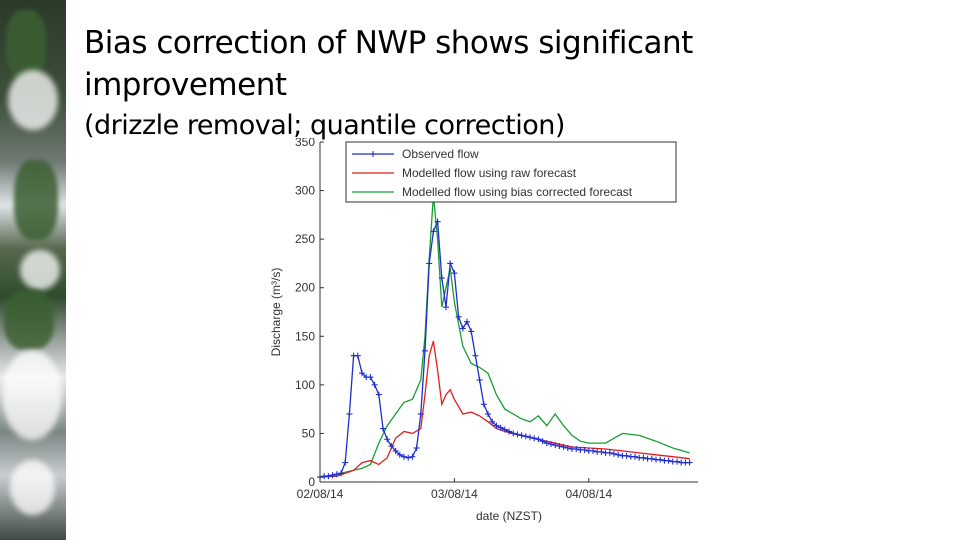 The width and height of the screenshot is (960, 540). What do you see at coordinates (185, 85) in the screenshot?
I see `slide-title-line2: improvement` at bounding box center [185, 85].